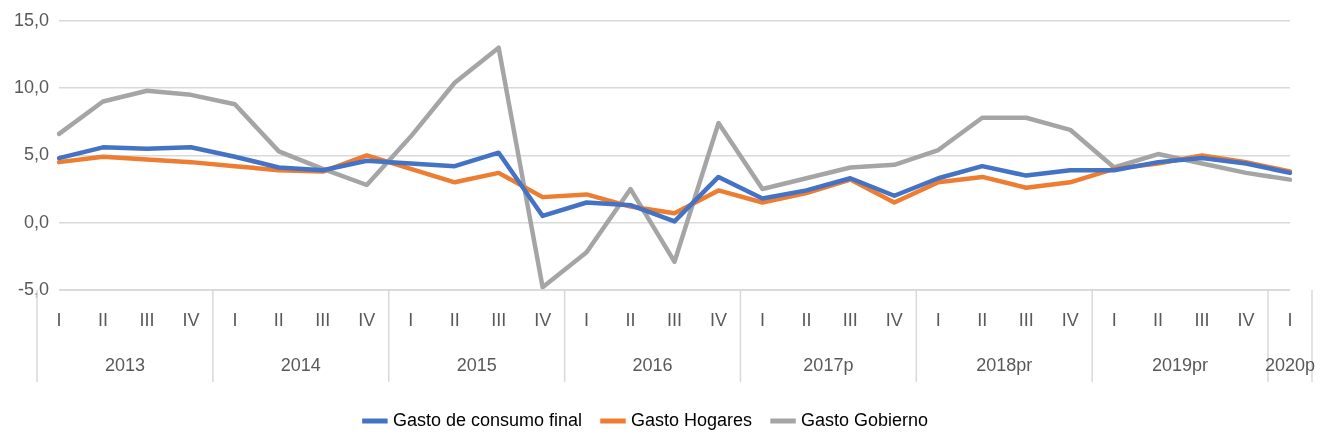  Describe the element at coordinates (1180, 364) in the screenshot. I see `text: 2019pr` at that location.